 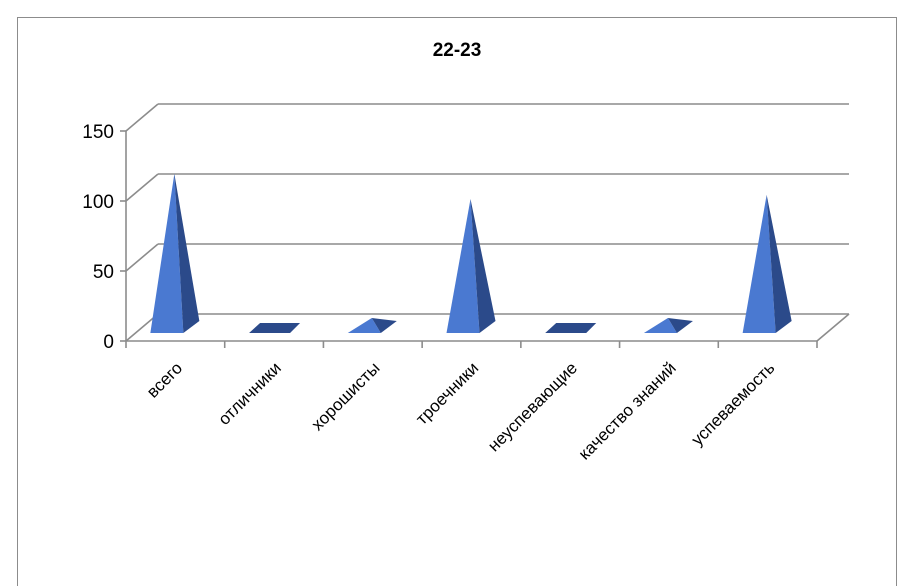 What do you see at coordinates (627, 410) in the screenshot?
I see `x-category-label: качество знаний` at bounding box center [627, 410].